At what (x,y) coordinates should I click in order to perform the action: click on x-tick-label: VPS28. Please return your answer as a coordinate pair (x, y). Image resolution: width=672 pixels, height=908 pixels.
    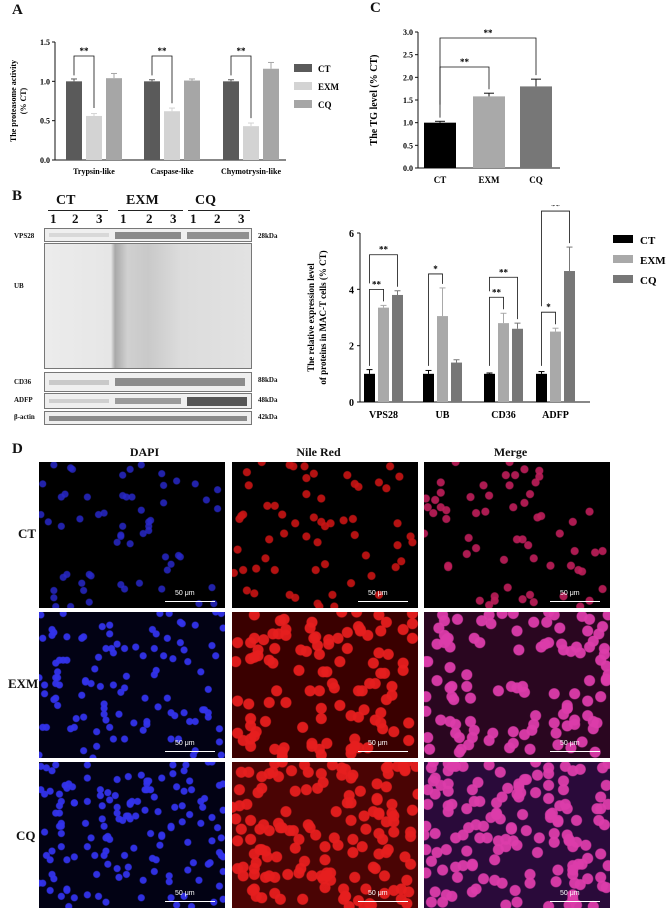
    Looking at the image, I should click on (383, 415).